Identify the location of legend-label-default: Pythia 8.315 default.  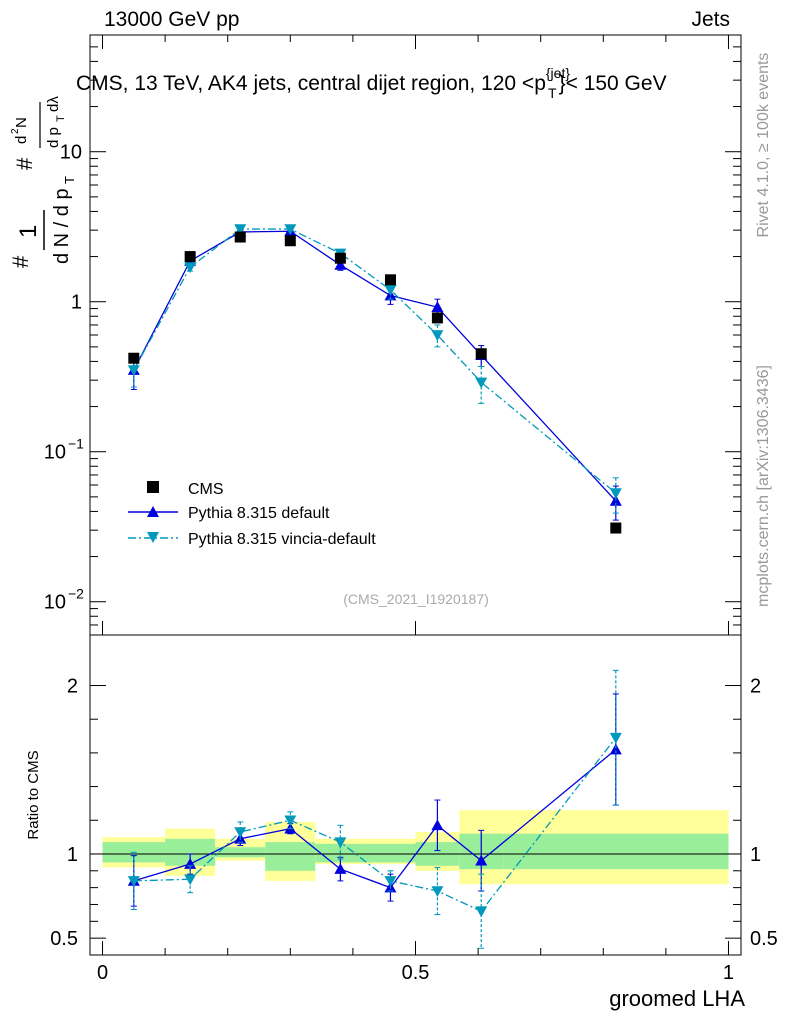
(259, 513).